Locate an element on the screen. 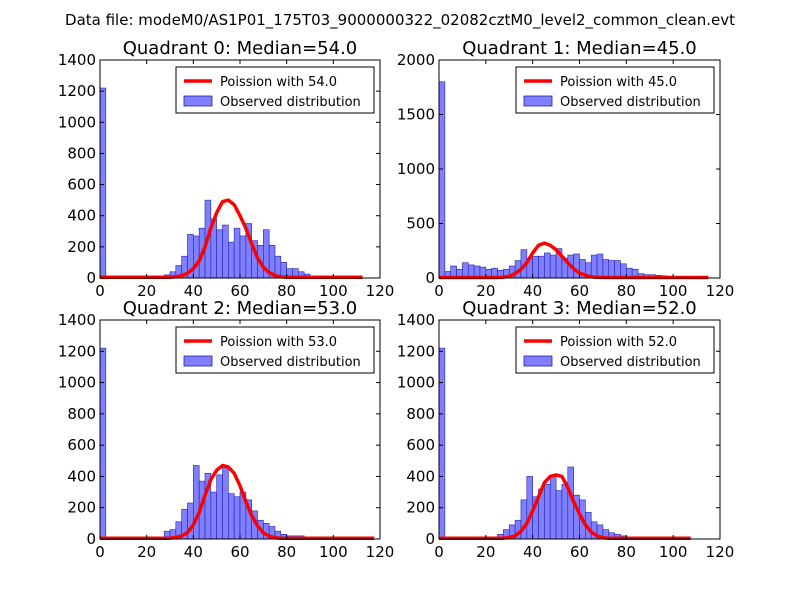  legend: Poission with 52.0 Observed distribution is located at coordinates (615, 350).